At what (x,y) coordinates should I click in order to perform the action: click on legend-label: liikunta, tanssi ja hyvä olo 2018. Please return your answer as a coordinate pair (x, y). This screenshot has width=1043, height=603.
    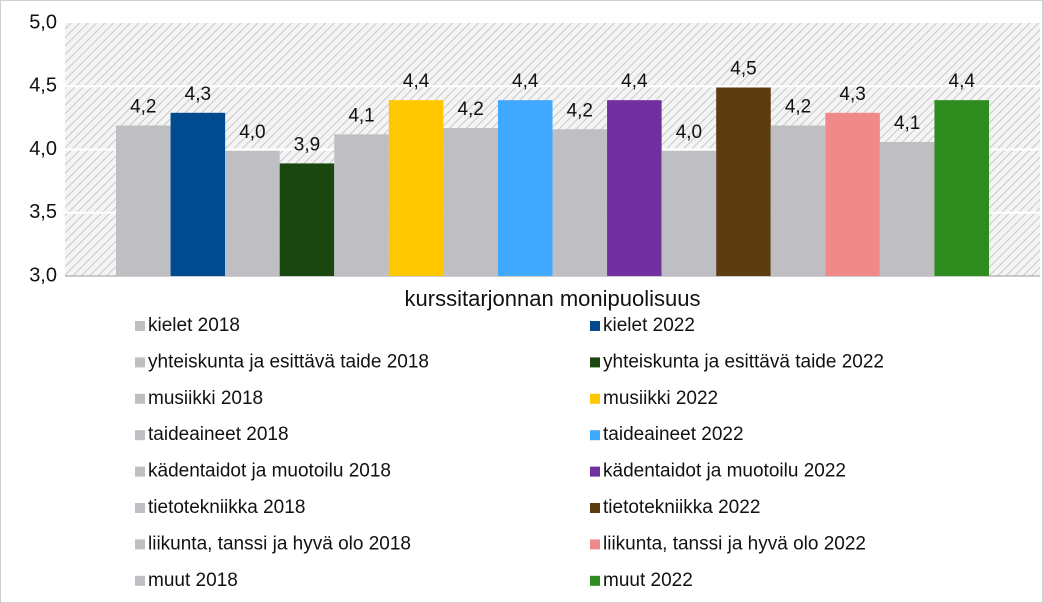
    Looking at the image, I should click on (279, 543).